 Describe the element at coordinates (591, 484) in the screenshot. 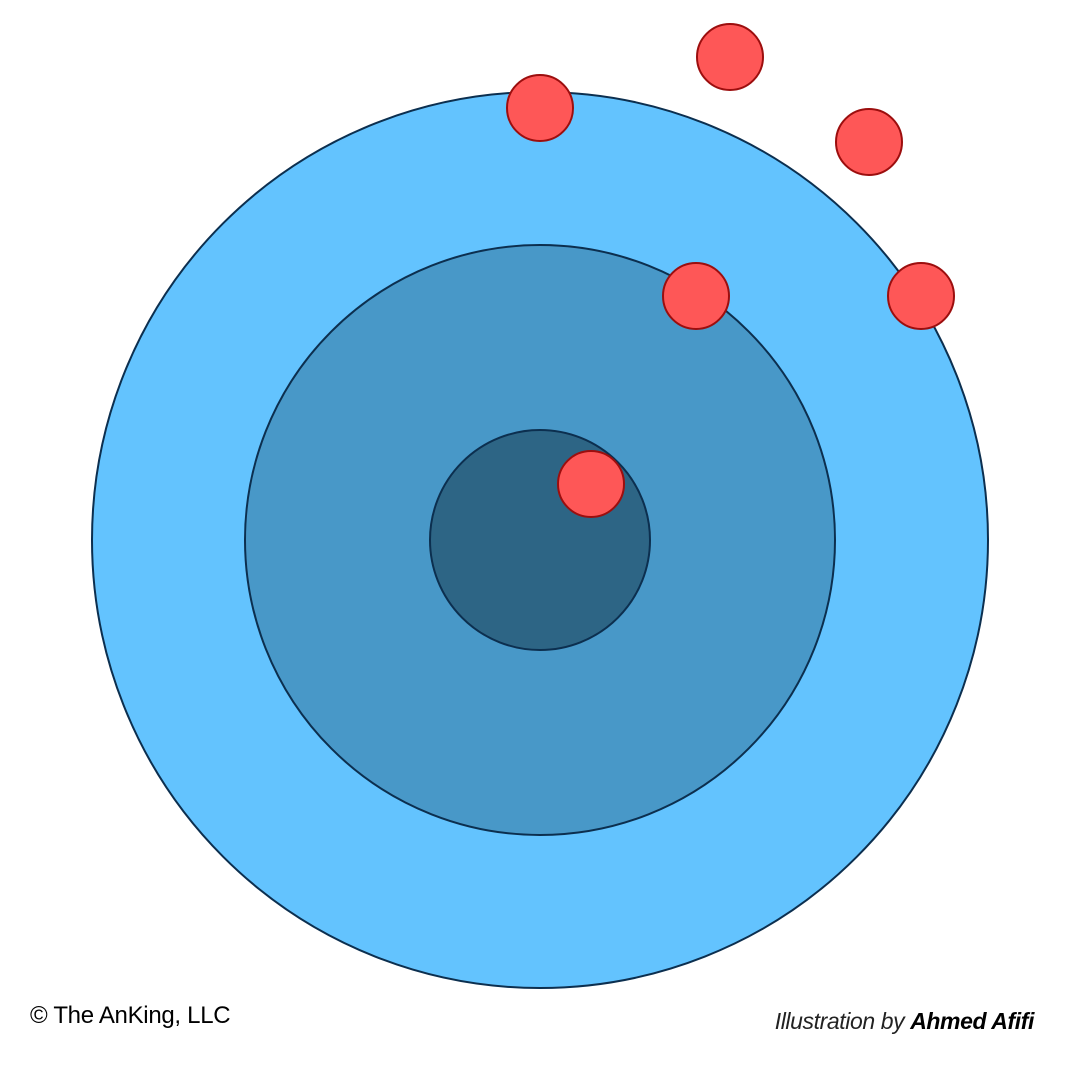

I see `particle-inner-core` at that location.